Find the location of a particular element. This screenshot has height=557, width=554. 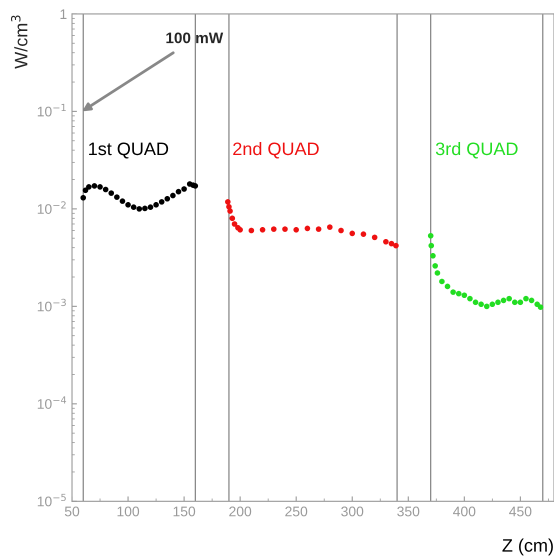

y-axis-title: W/cm$^{3}$ is located at coordinates (19, 42).